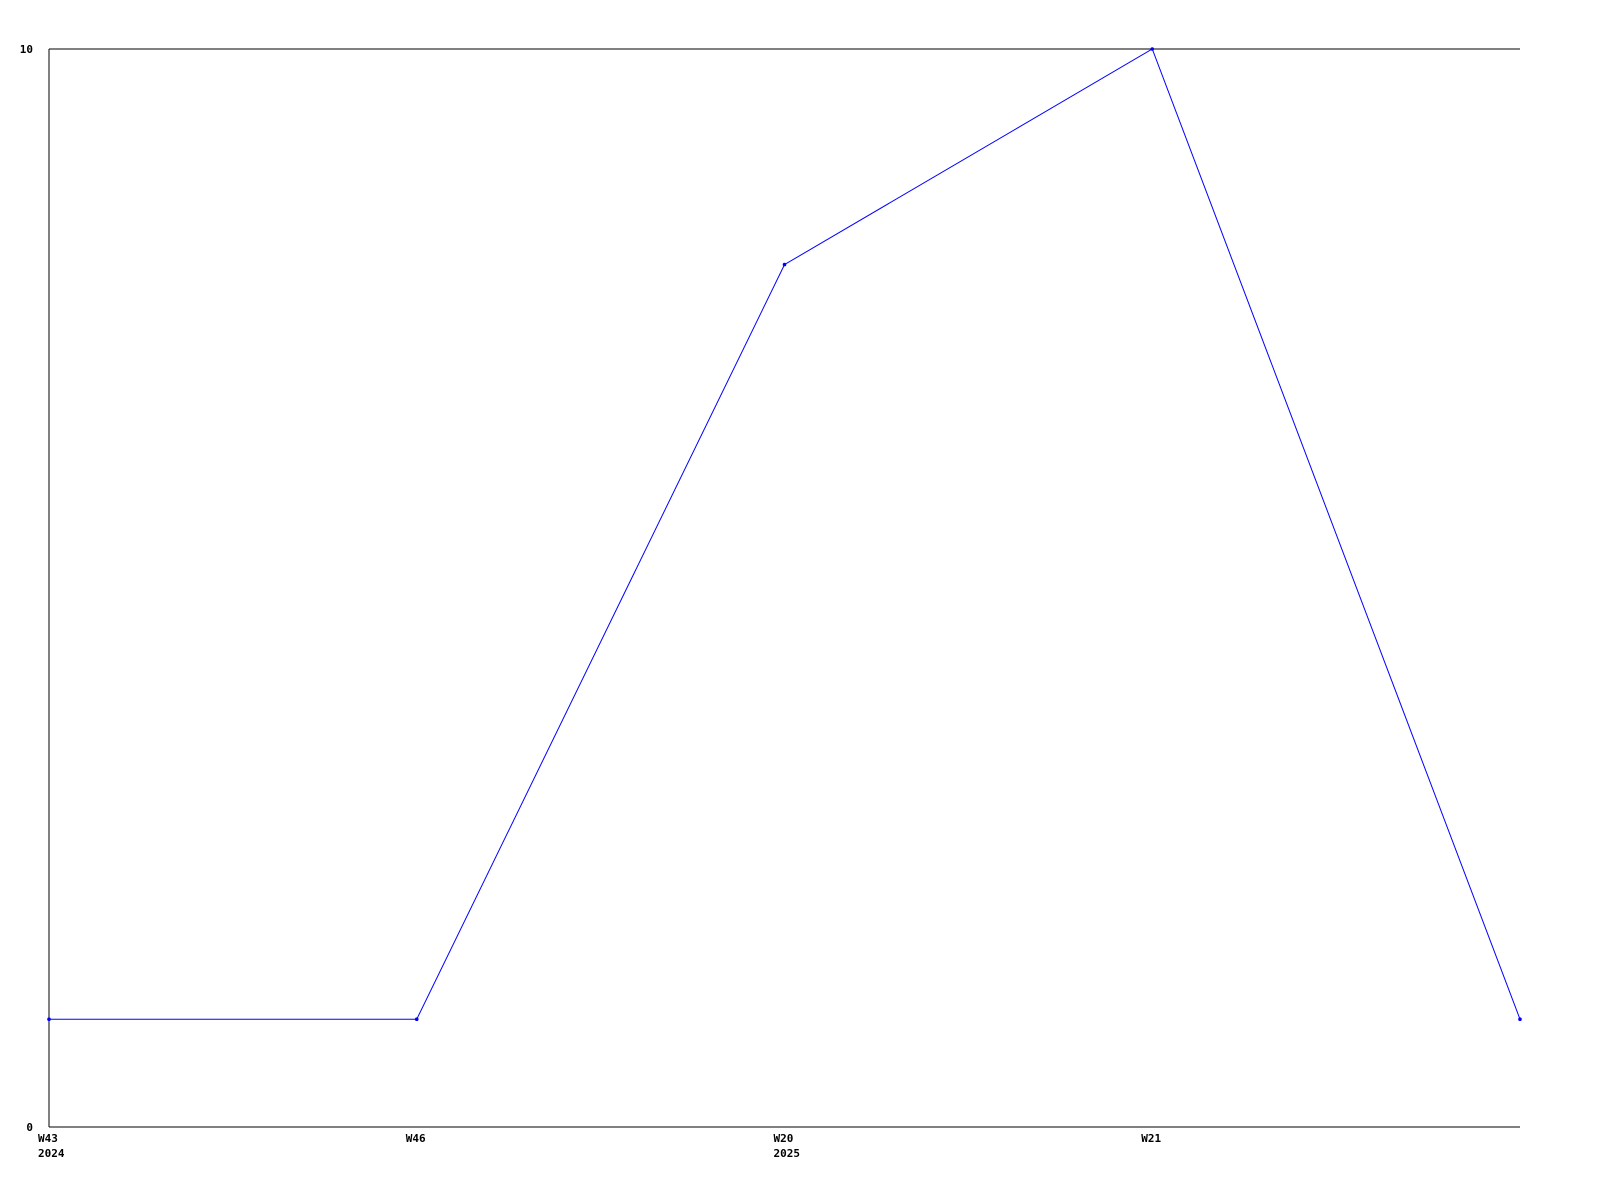 The width and height of the screenshot is (1600, 1200). What do you see at coordinates (784, 1138) in the screenshot?
I see `x-tick-label: W20` at bounding box center [784, 1138].